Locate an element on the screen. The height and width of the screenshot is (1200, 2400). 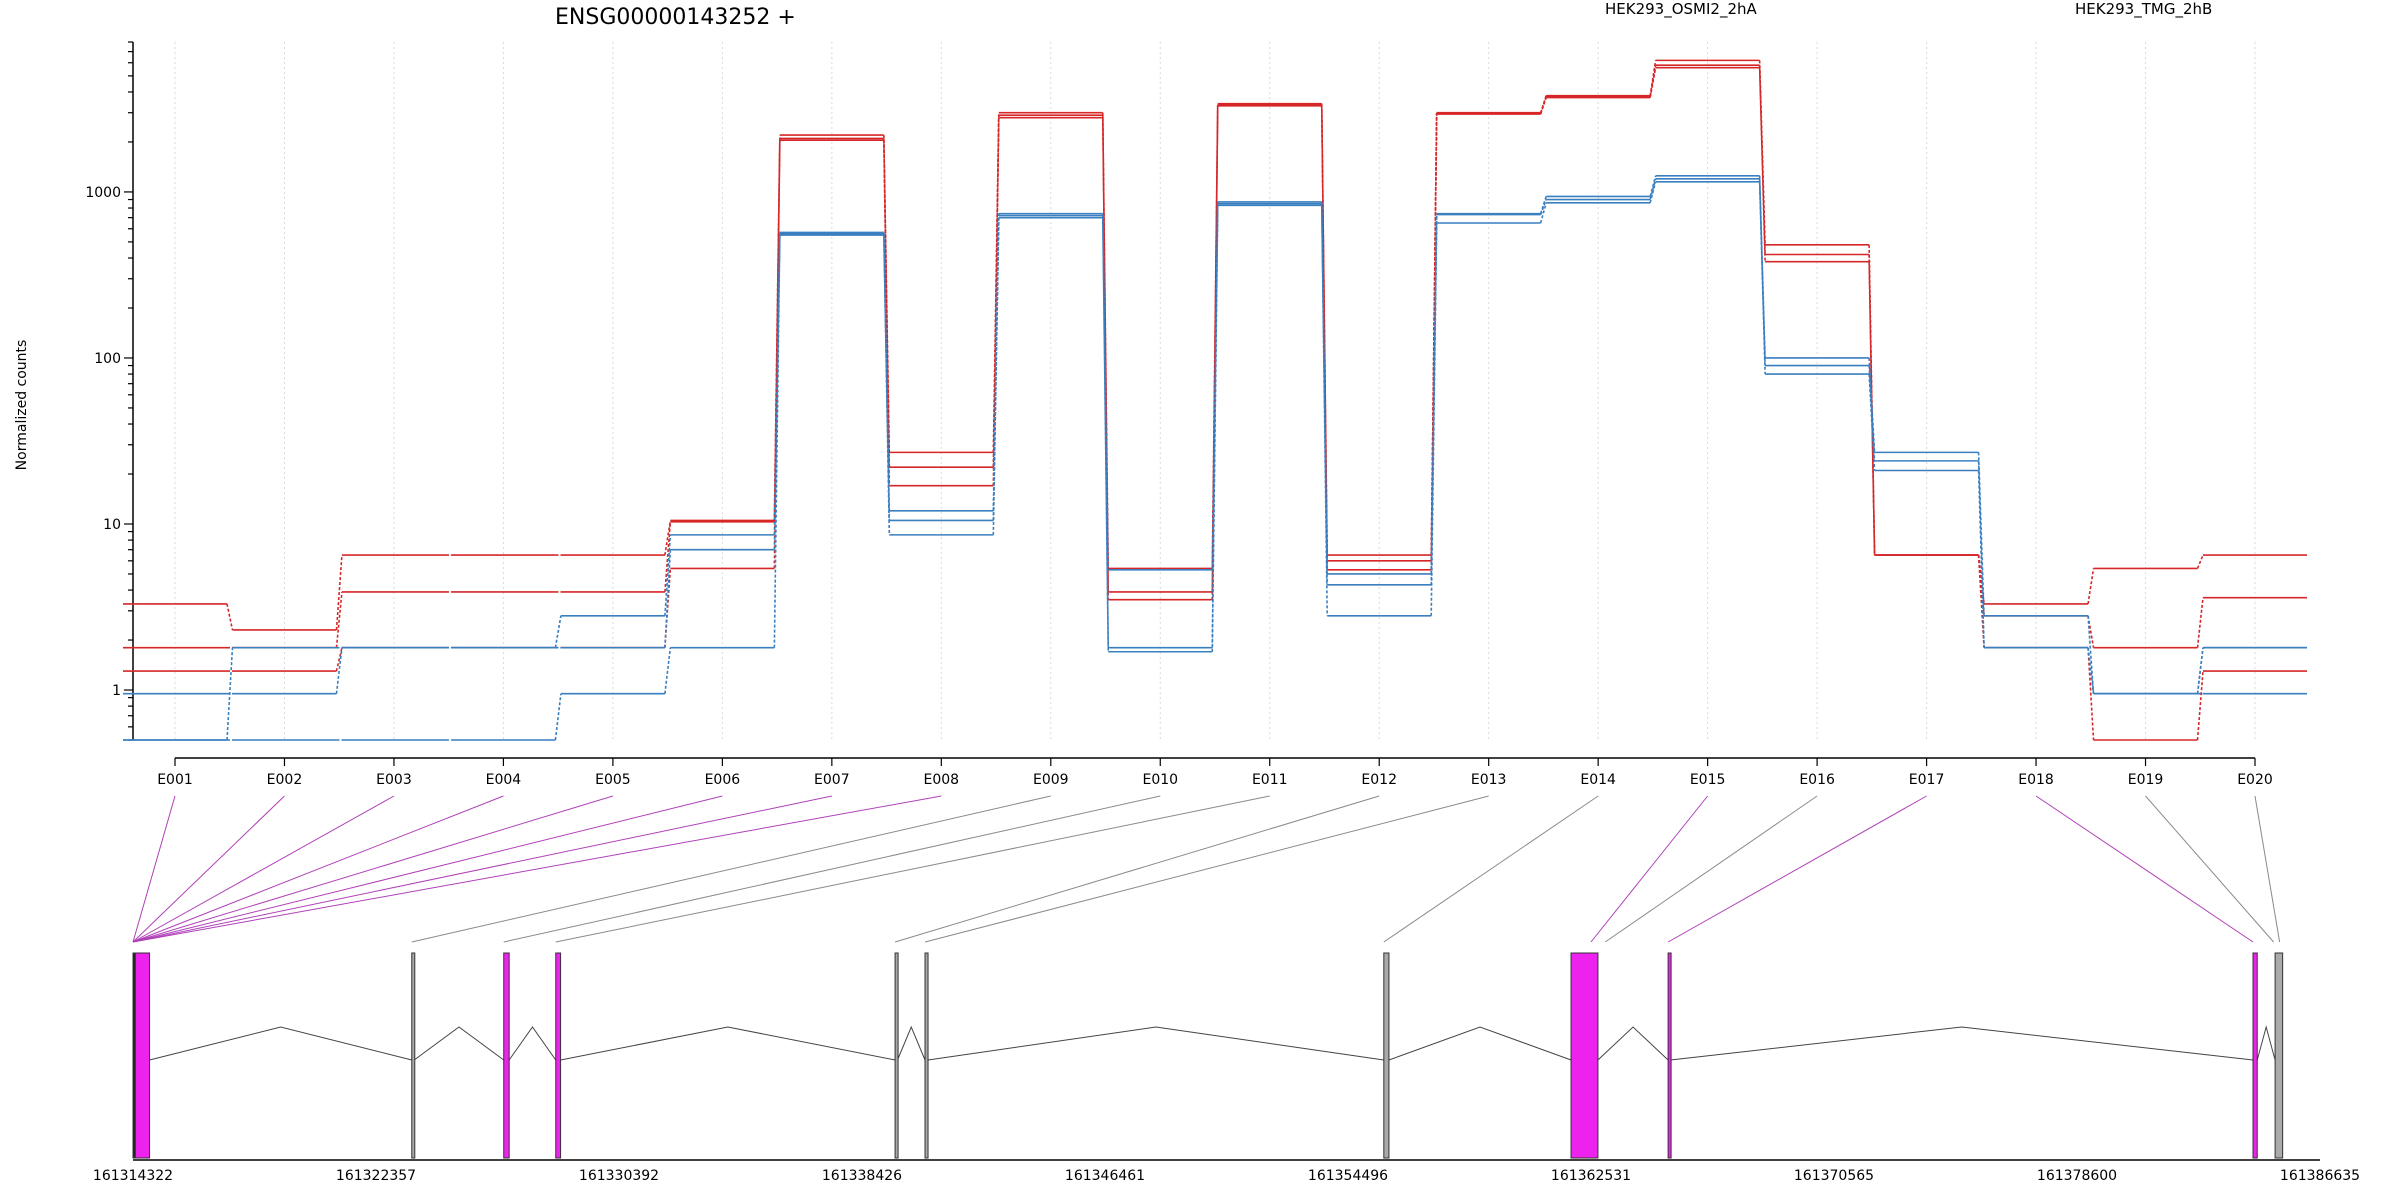
x-tick-label: E008 is located at coordinates (942, 780).